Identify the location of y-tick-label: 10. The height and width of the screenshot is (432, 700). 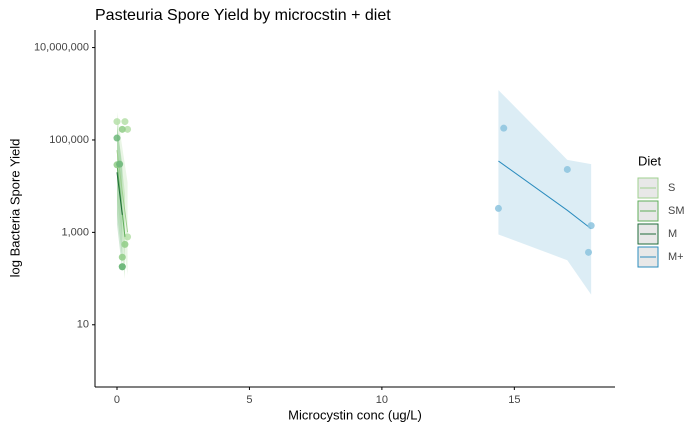
(83, 325).